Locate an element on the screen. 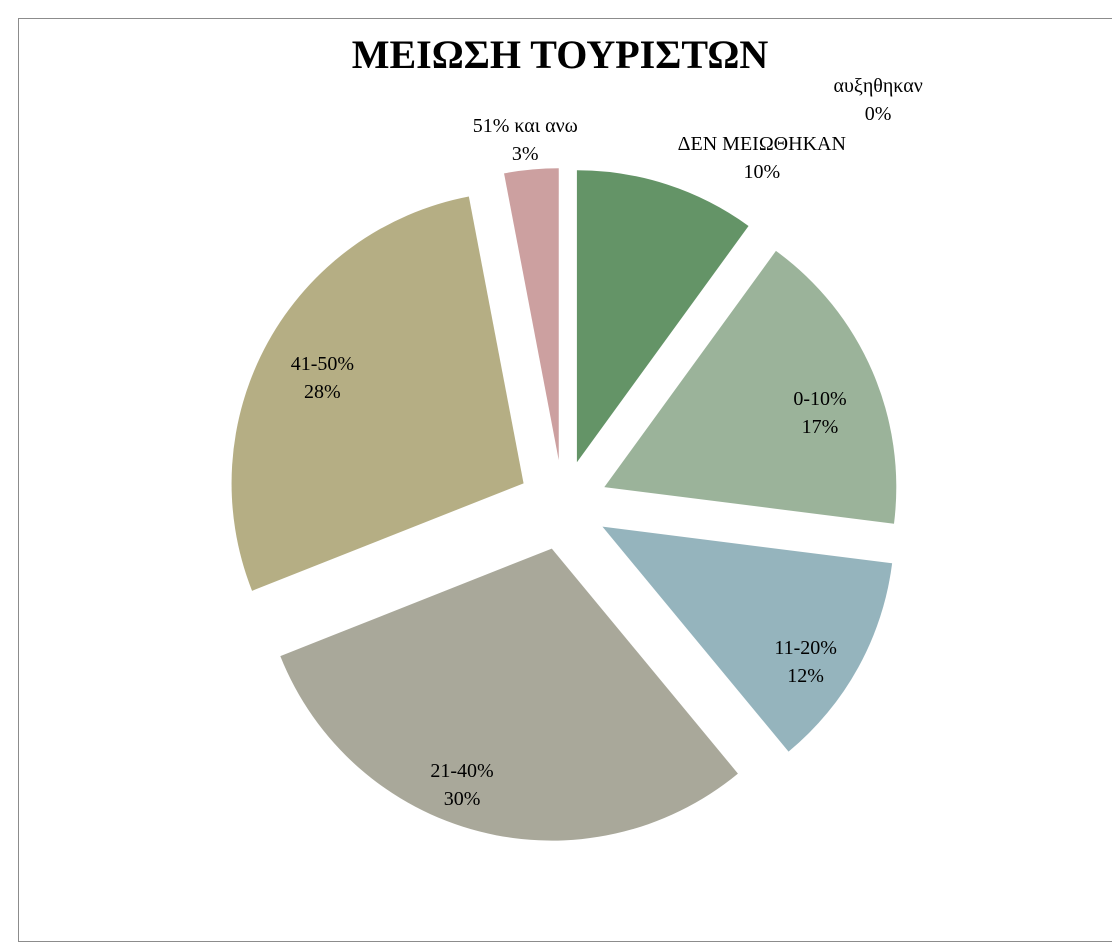  value-label: 30% is located at coordinates (462, 799).